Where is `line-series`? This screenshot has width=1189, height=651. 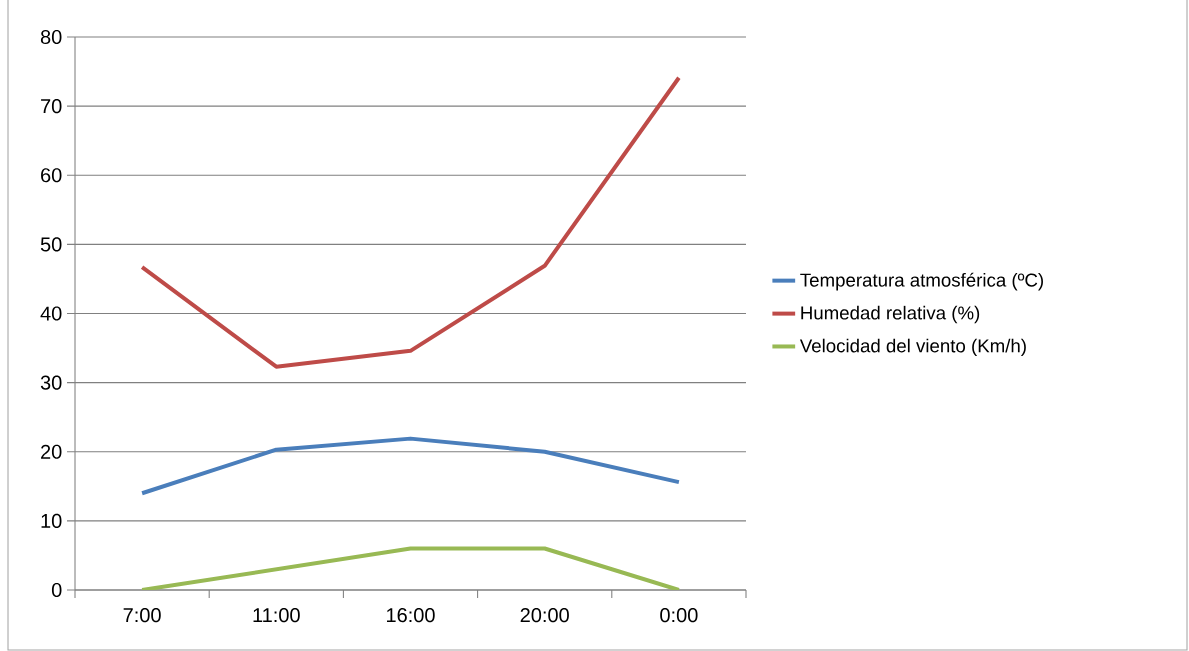 line-series is located at coordinates (410, 466).